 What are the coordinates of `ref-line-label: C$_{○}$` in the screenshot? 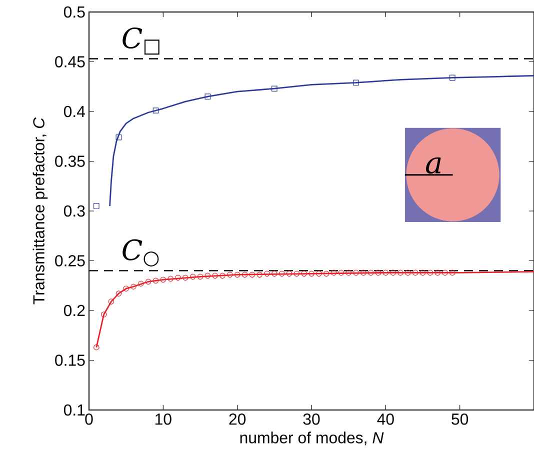 It's located at (140, 253).